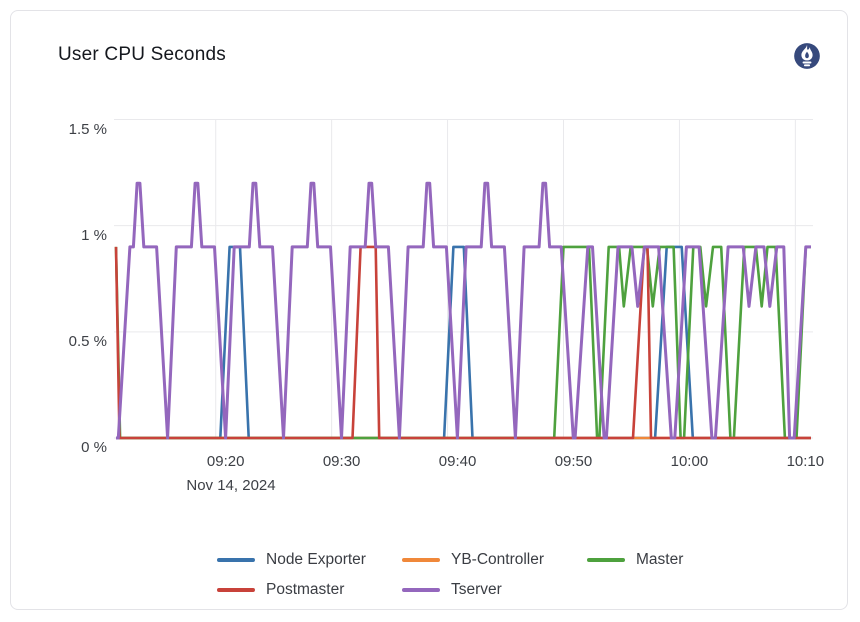  I want to click on x-tick-label: 10:10, so click(805, 461).